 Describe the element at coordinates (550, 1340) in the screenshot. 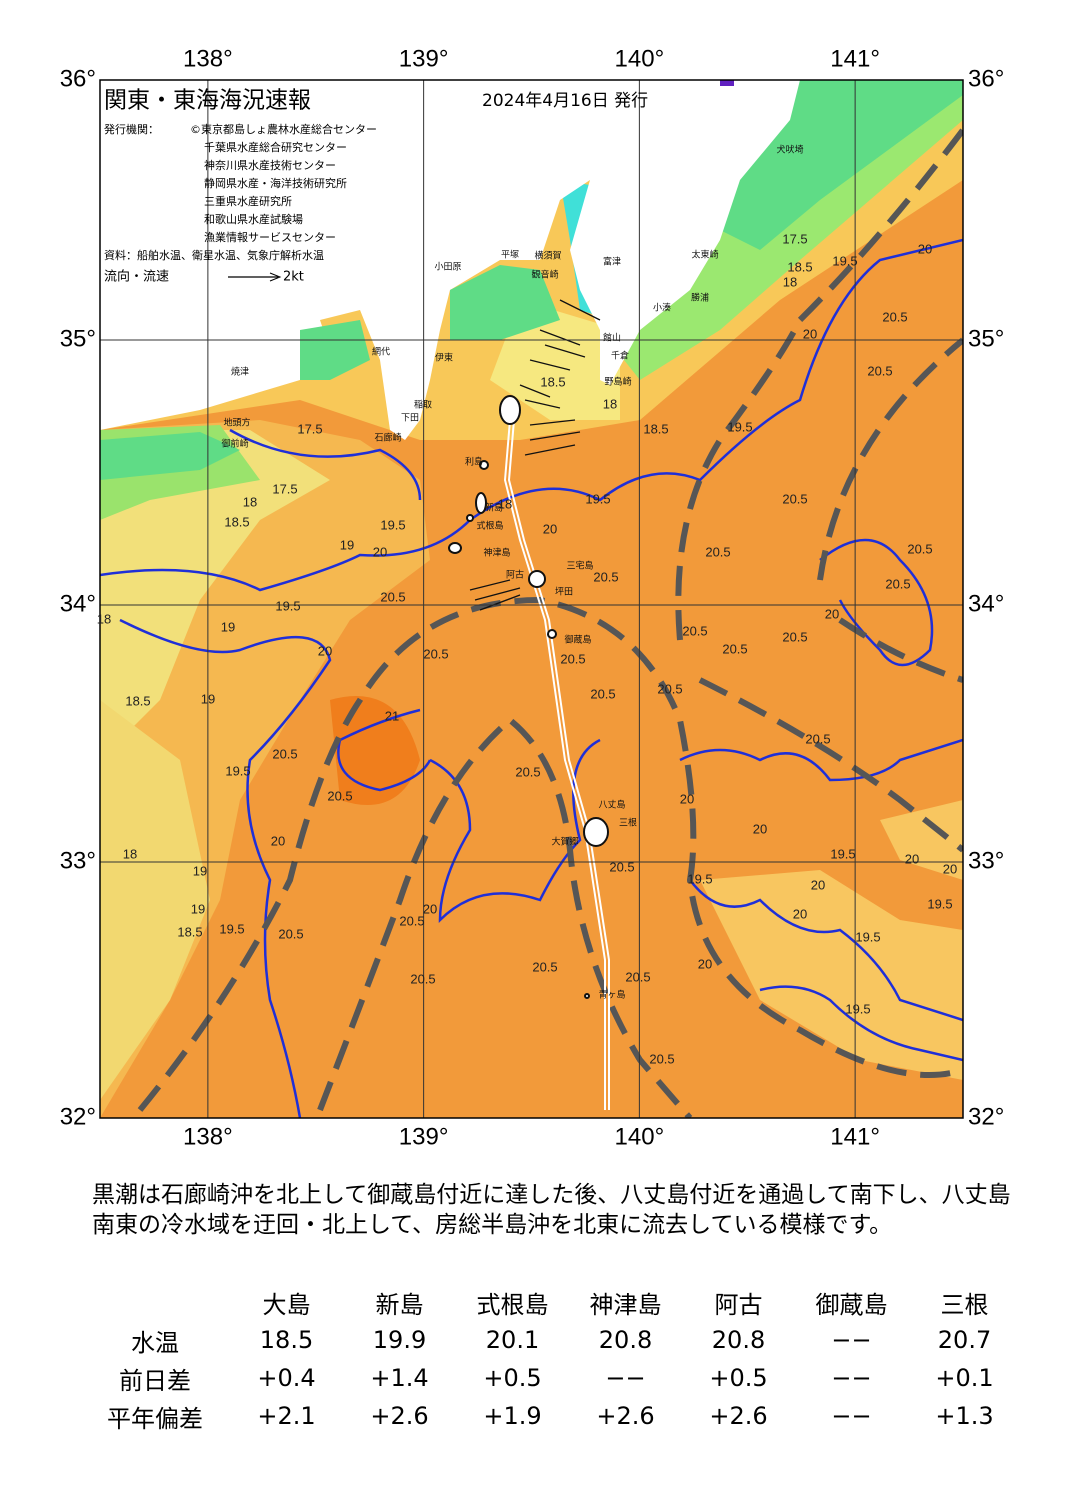

I see `data-row: 水温 18.5 19.9 20.1 20.8 20.8 −− 20.7` at that location.